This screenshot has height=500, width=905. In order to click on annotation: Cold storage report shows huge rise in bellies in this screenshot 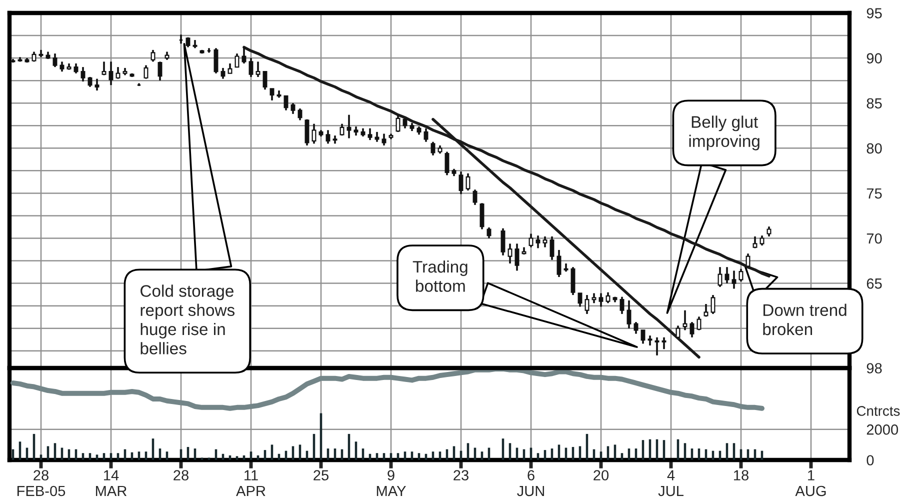, I will do `click(187, 319)`.